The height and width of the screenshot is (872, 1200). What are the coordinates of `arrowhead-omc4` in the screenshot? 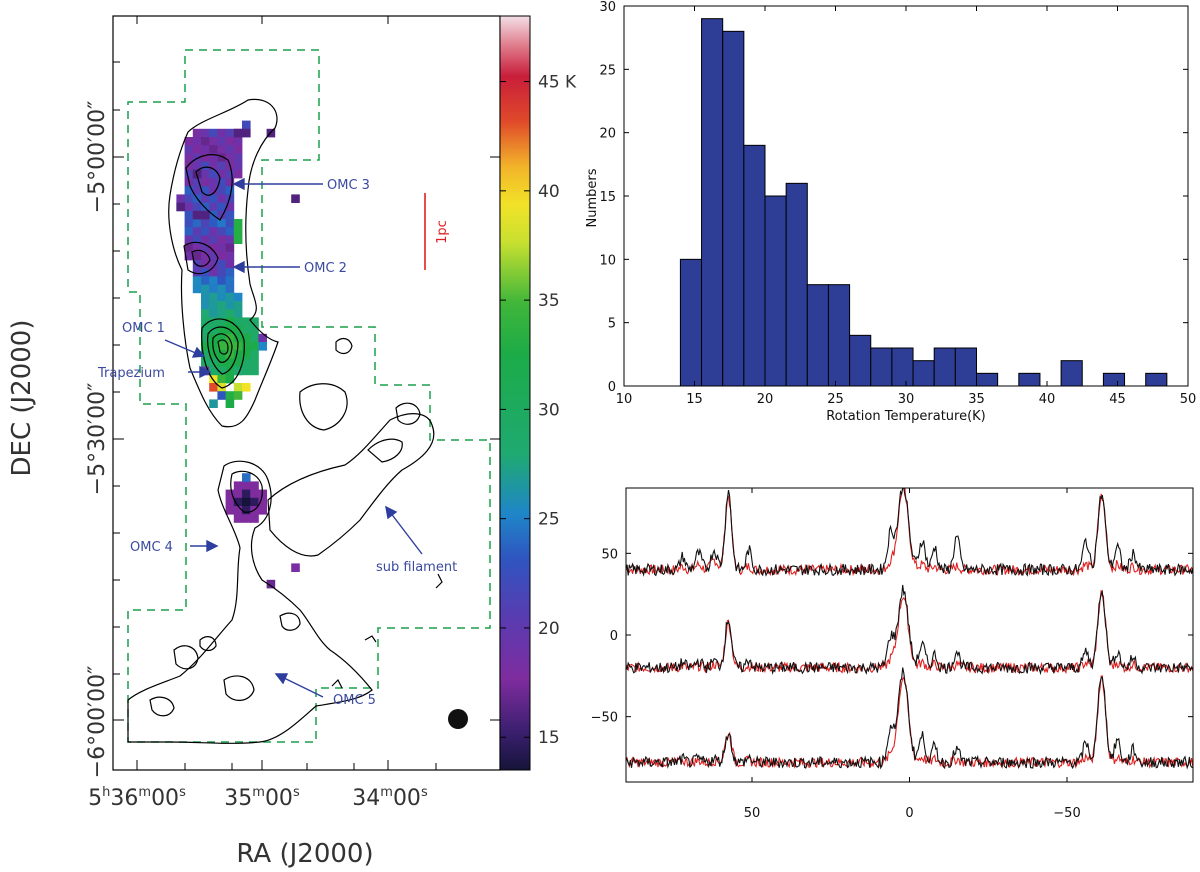 It's located at (212, 546).